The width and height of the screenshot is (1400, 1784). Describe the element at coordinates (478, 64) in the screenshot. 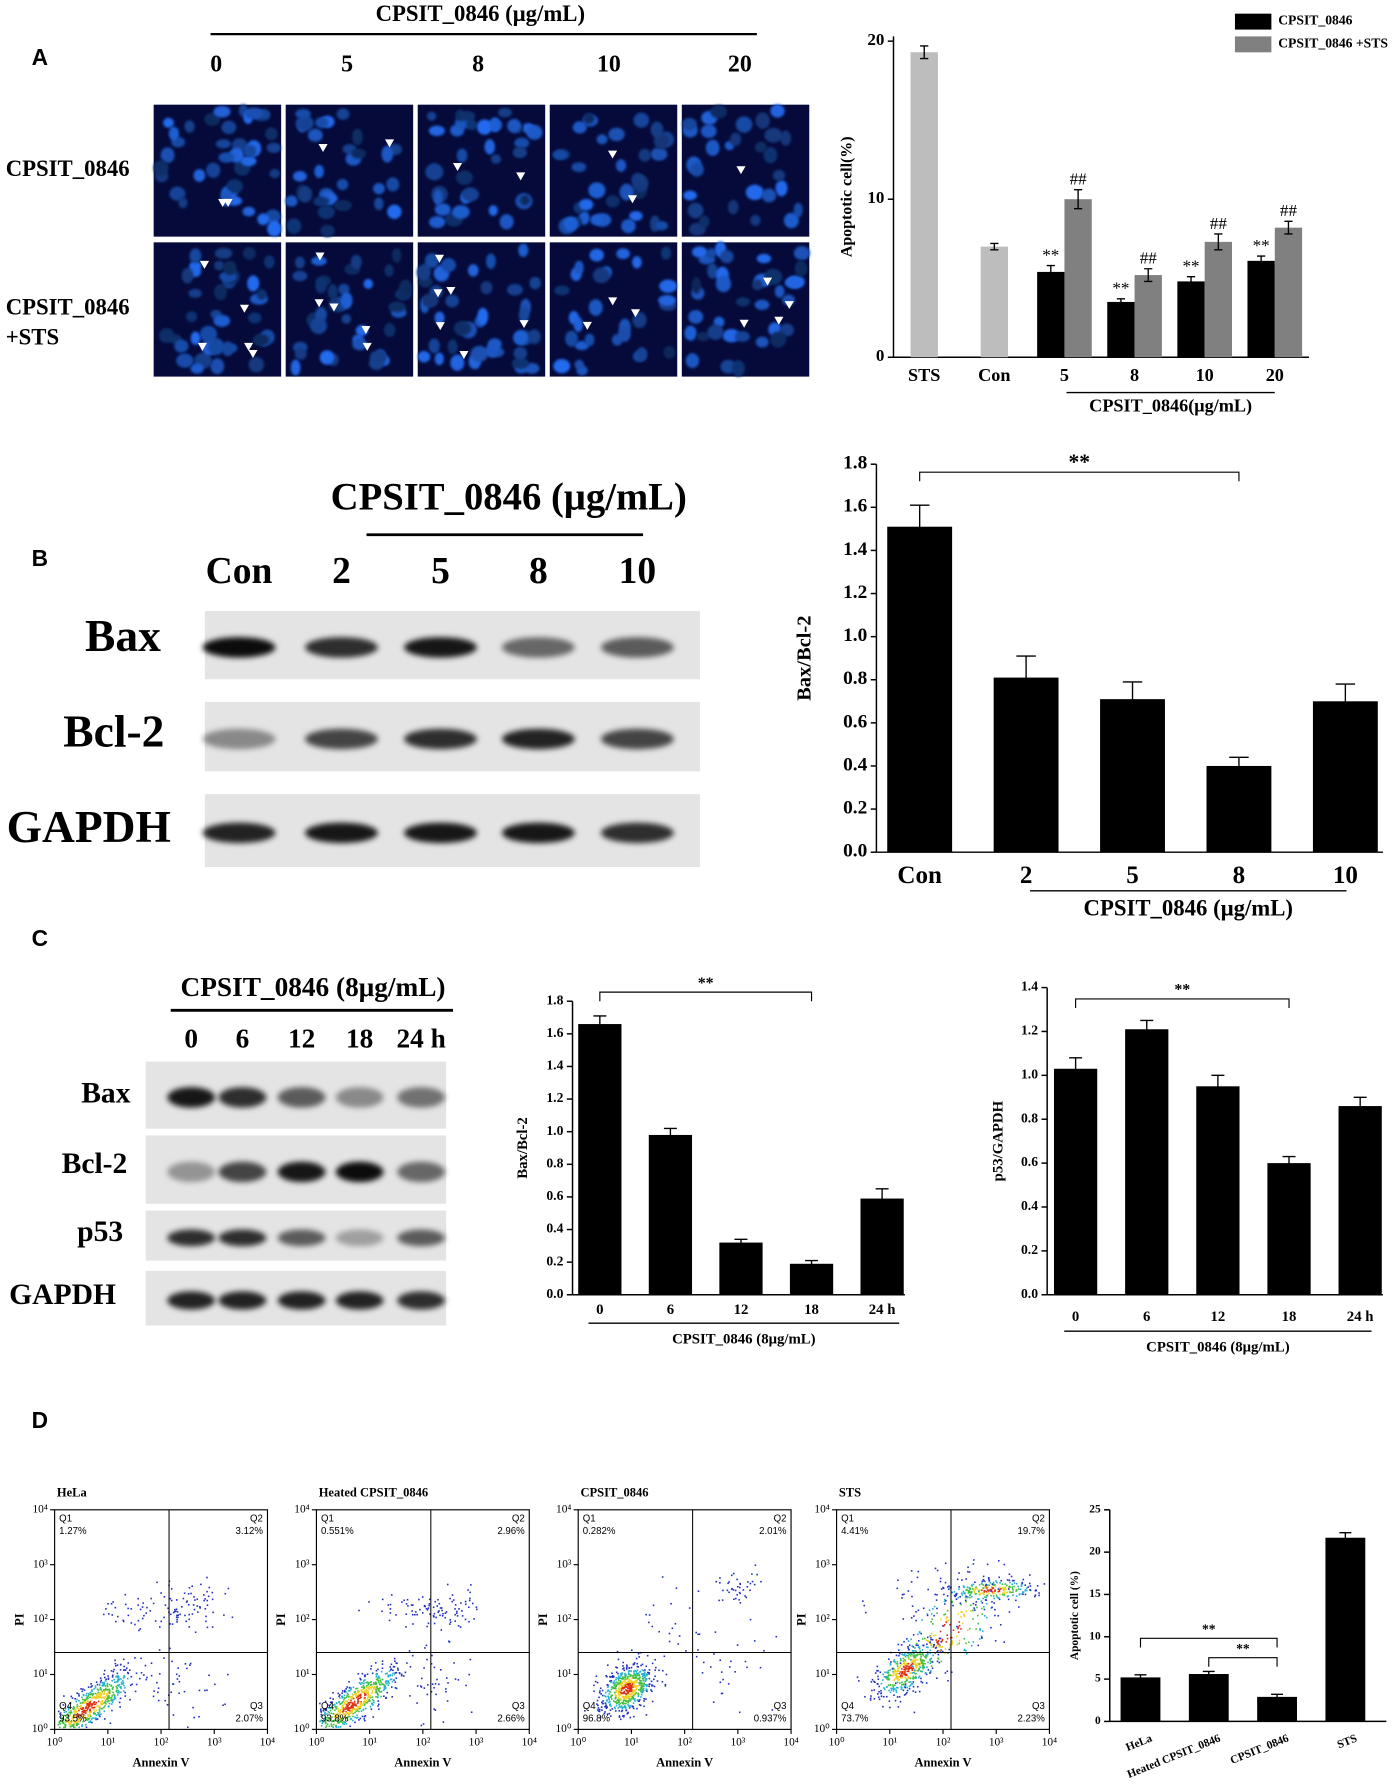

I see `column-label: 8` at that location.